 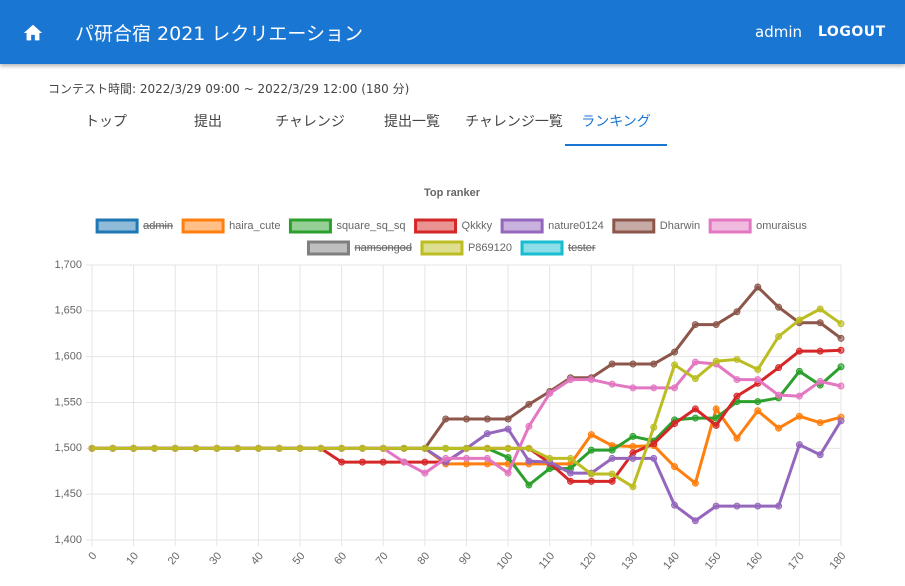 I want to click on tab: チャレンジ, so click(x=310, y=122).